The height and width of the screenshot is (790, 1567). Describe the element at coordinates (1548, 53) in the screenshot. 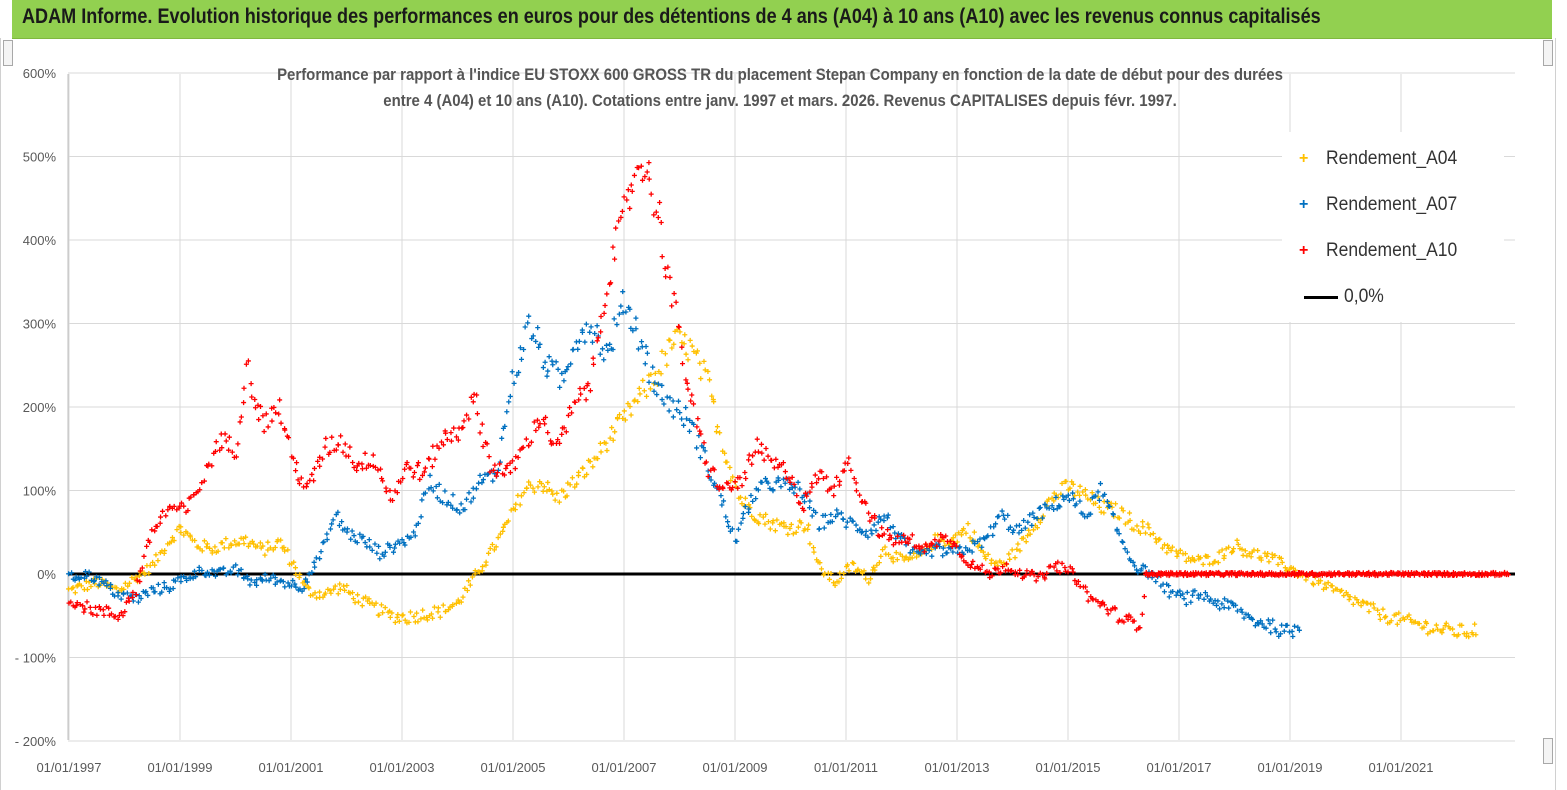

I see `resize-handle-top-right` at that location.